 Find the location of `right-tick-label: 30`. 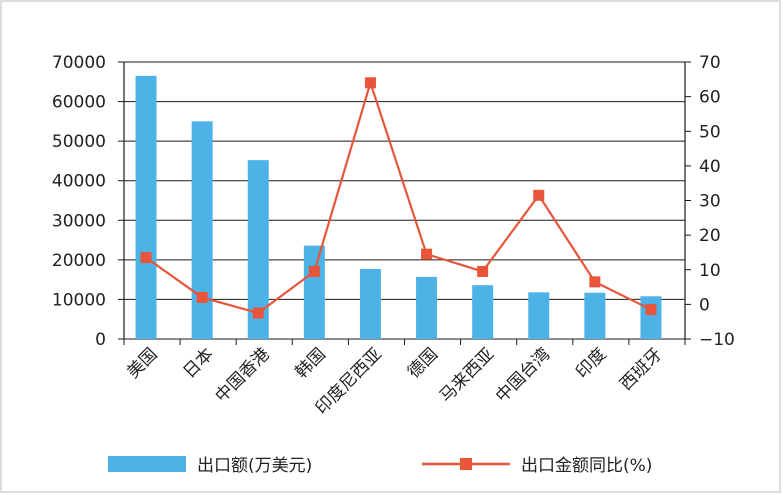

right-tick-label: 30 is located at coordinates (710, 202).